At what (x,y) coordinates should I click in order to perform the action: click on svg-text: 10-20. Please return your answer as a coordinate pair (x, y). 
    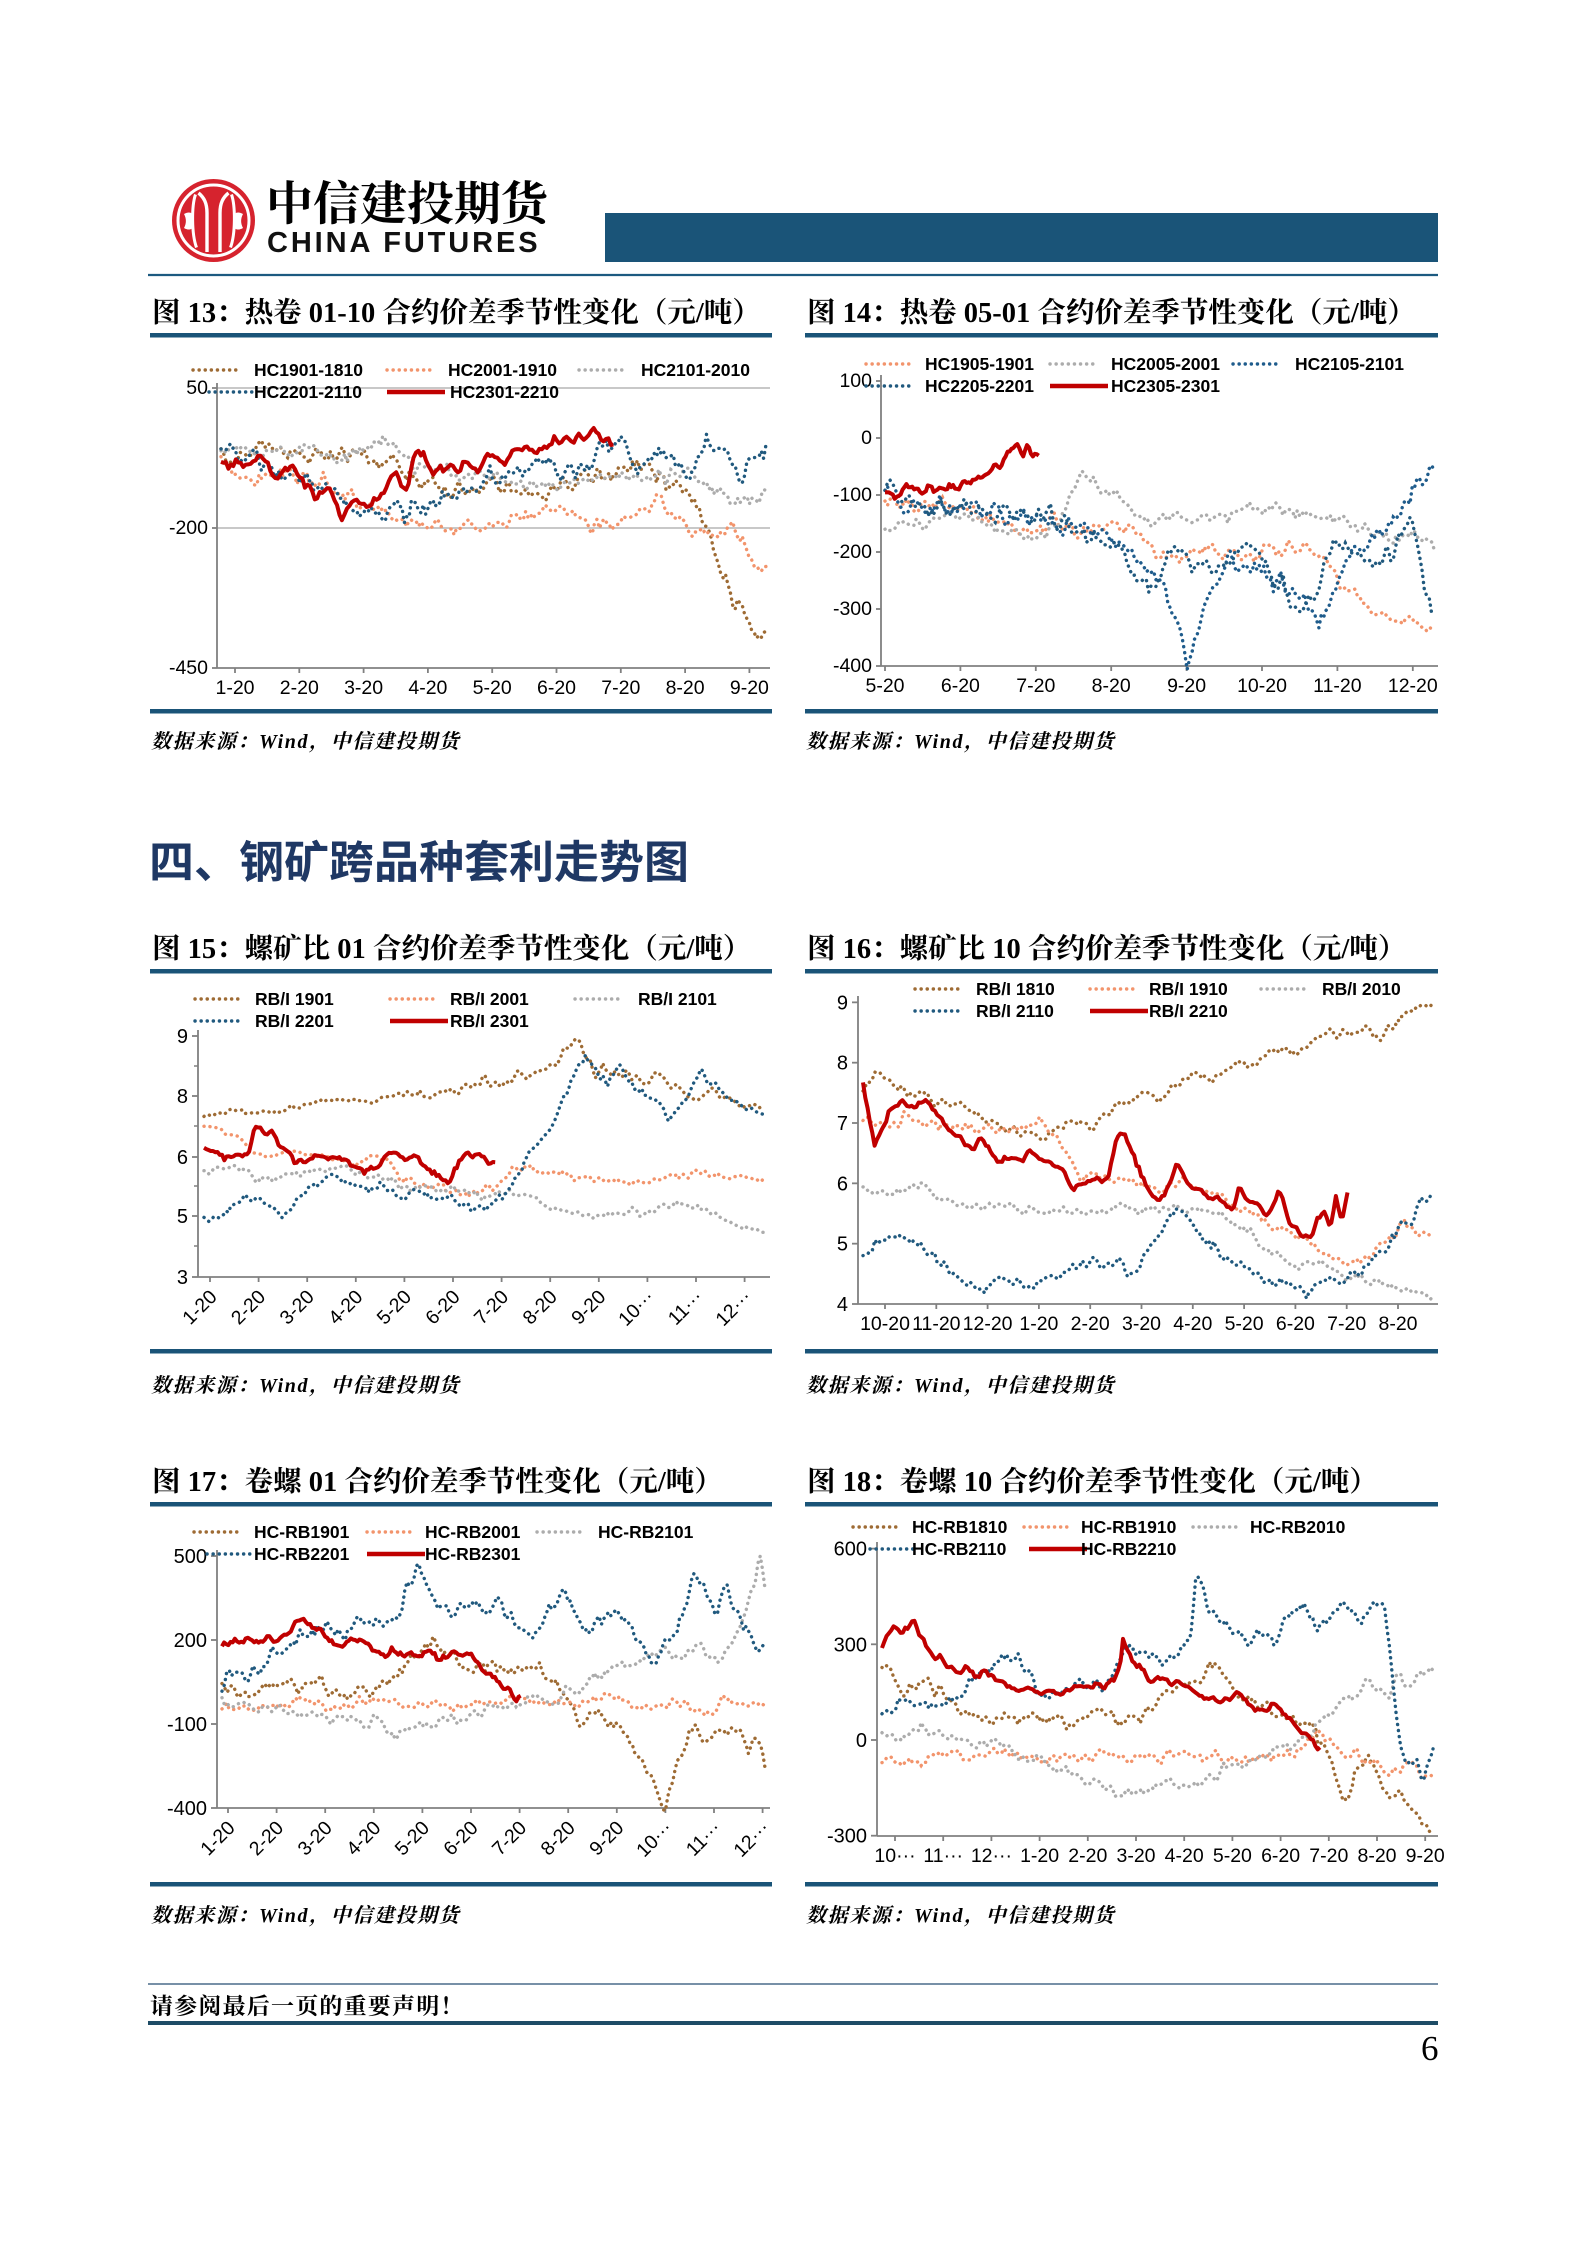
    Looking at the image, I should click on (1262, 686).